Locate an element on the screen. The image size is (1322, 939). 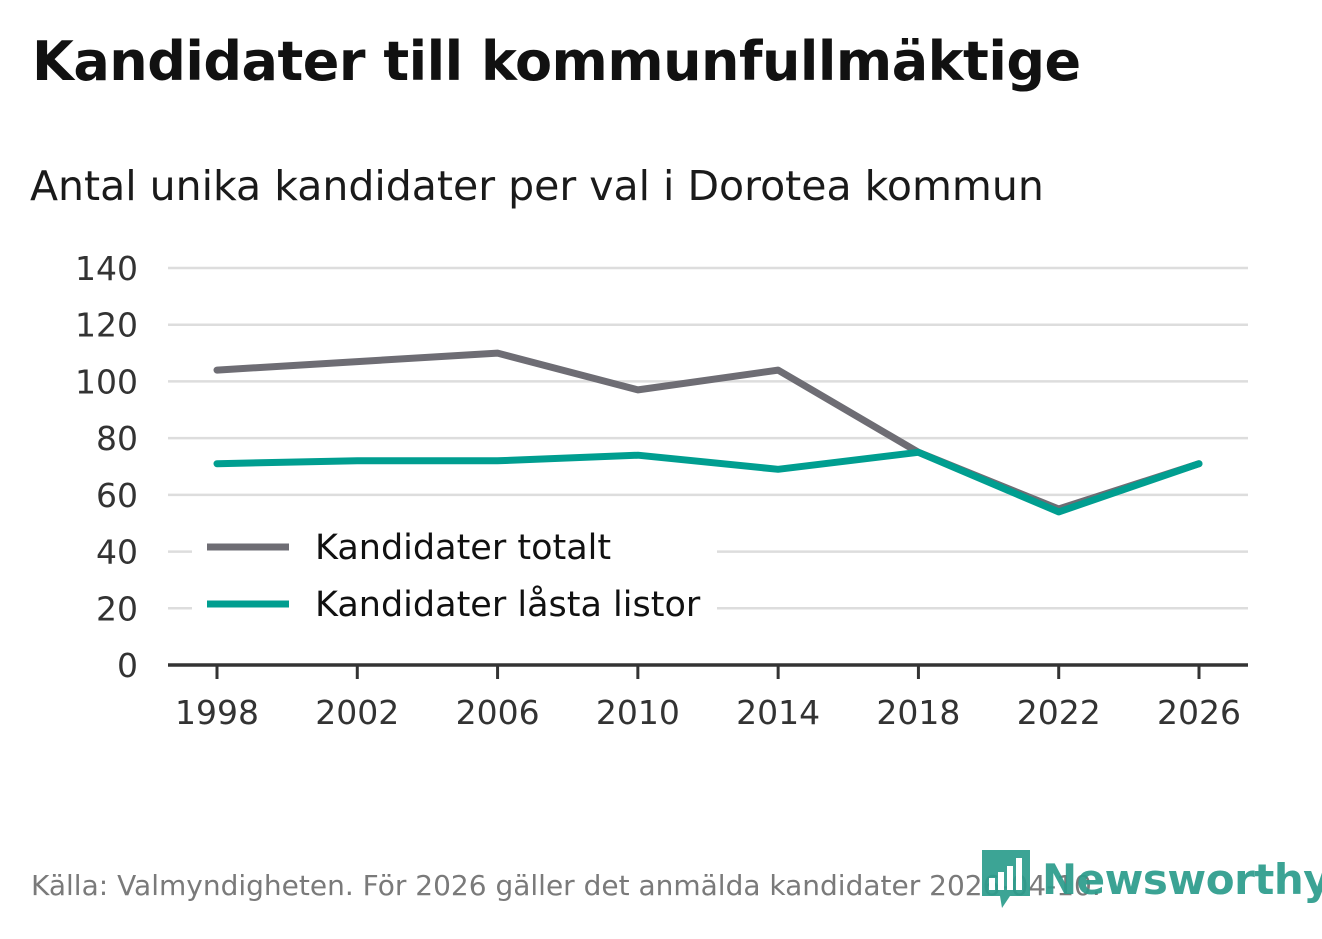
y-tick-label: 0 is located at coordinates (127, 665).